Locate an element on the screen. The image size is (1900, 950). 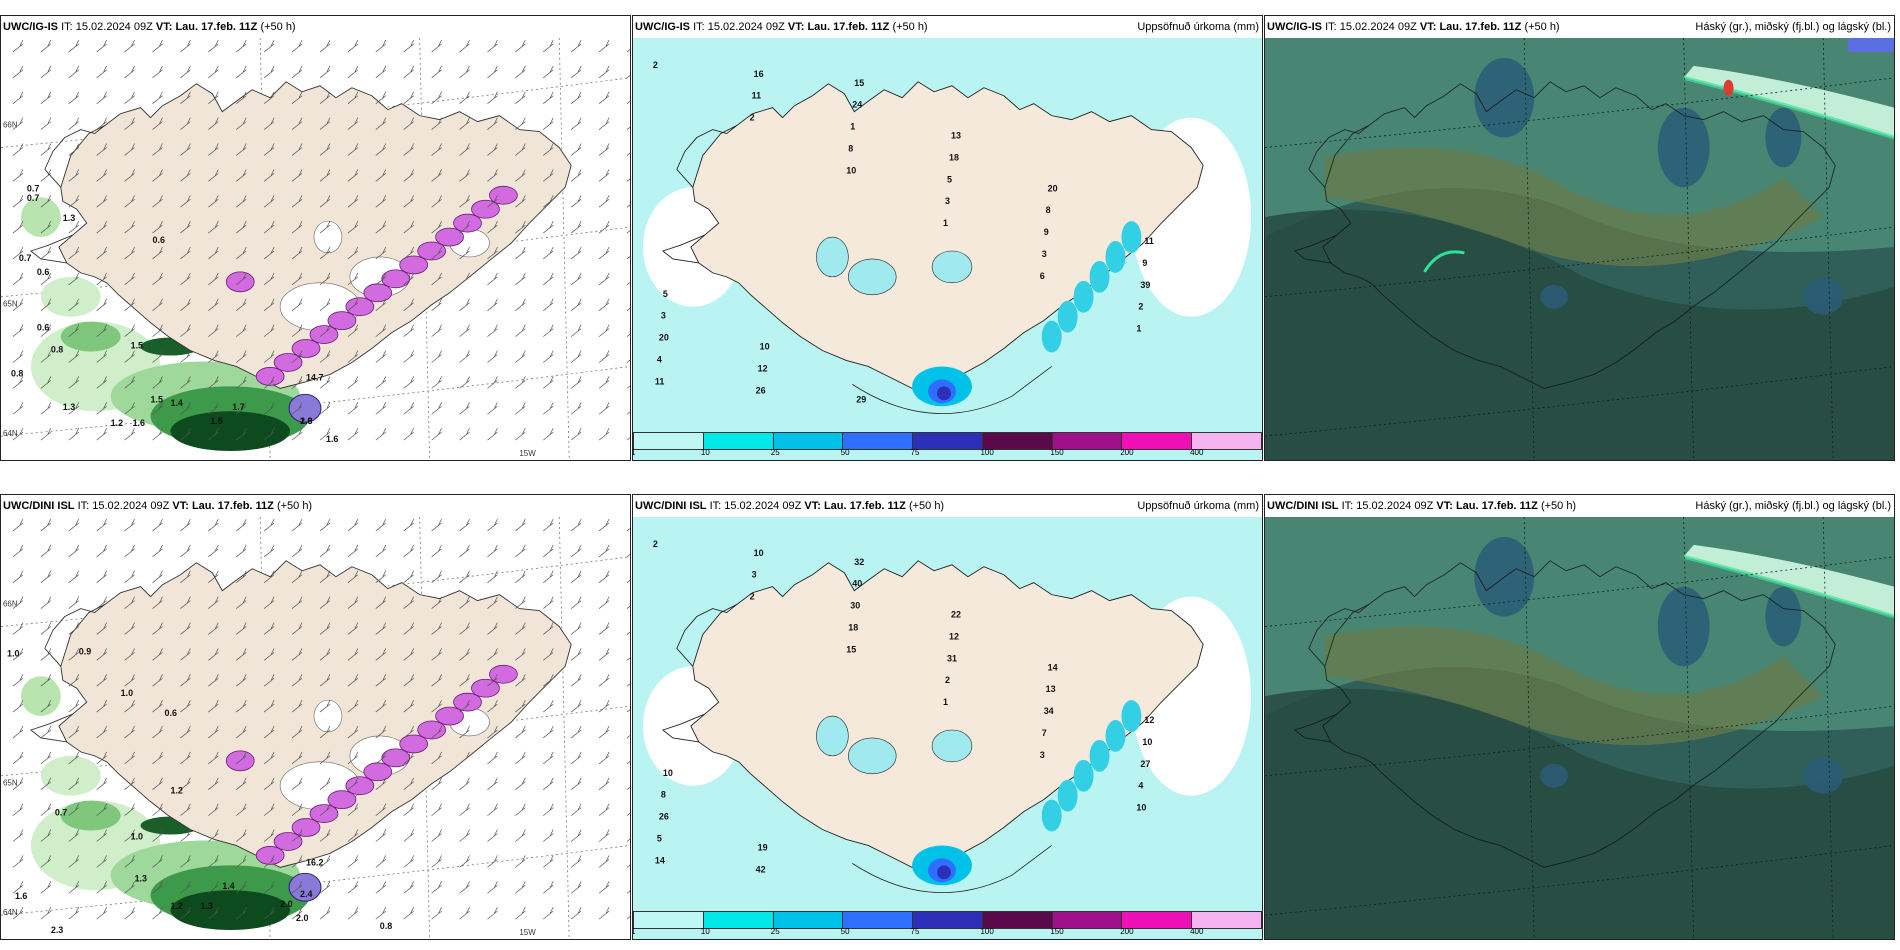
precip-value: 18 is located at coordinates (853, 627).